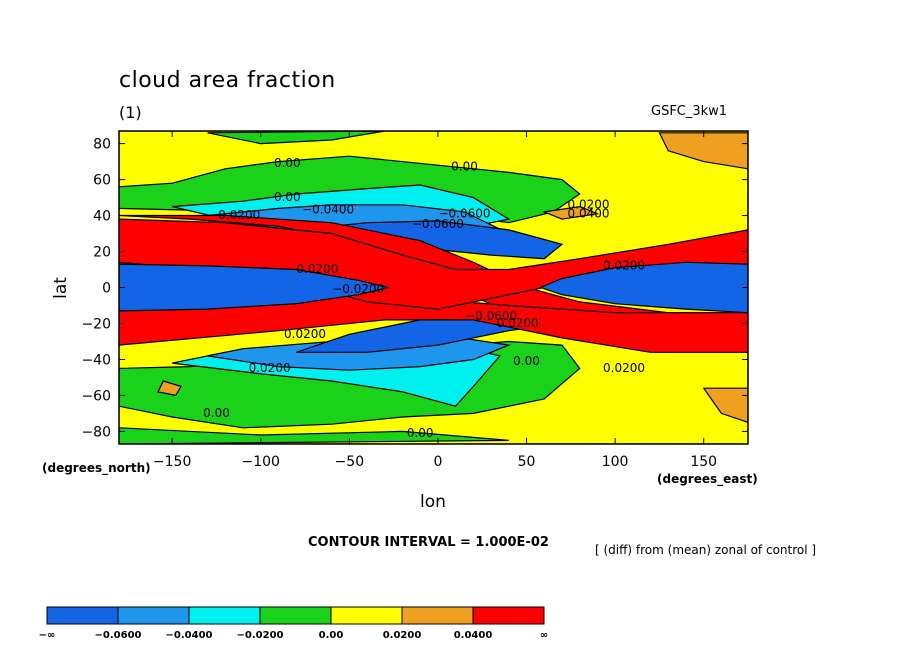  What do you see at coordinates (402, 635) in the screenshot?
I see `colorbar-label: 0.0200` at bounding box center [402, 635].